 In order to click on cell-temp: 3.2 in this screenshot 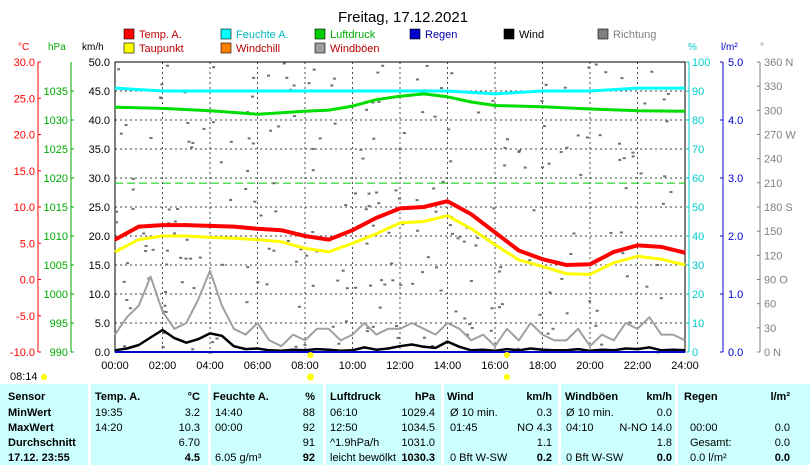, I will do `click(192, 413)`.